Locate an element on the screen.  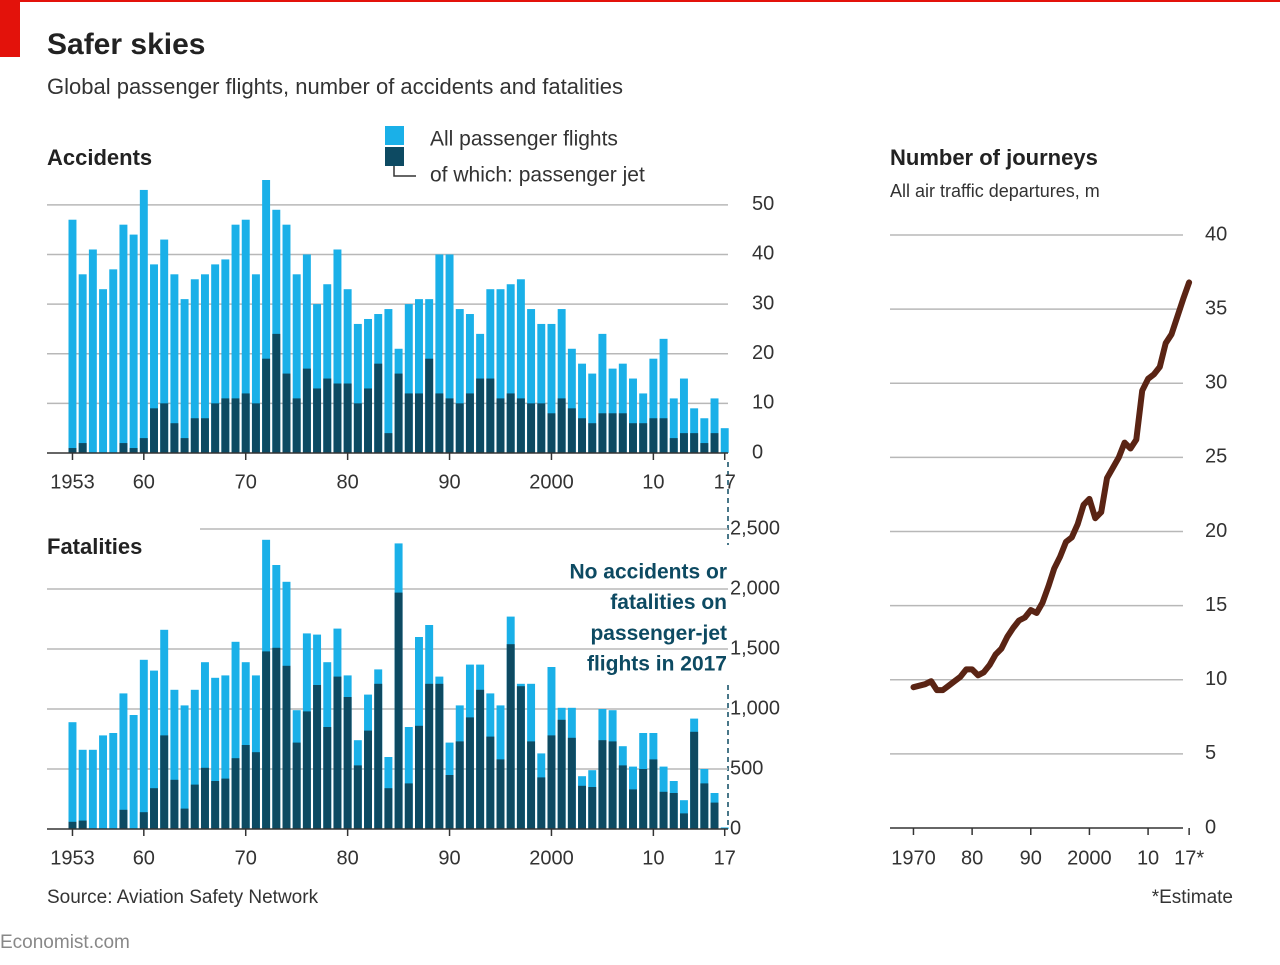
chart-subtitle: All air traffic departures, m is located at coordinates (995, 191).